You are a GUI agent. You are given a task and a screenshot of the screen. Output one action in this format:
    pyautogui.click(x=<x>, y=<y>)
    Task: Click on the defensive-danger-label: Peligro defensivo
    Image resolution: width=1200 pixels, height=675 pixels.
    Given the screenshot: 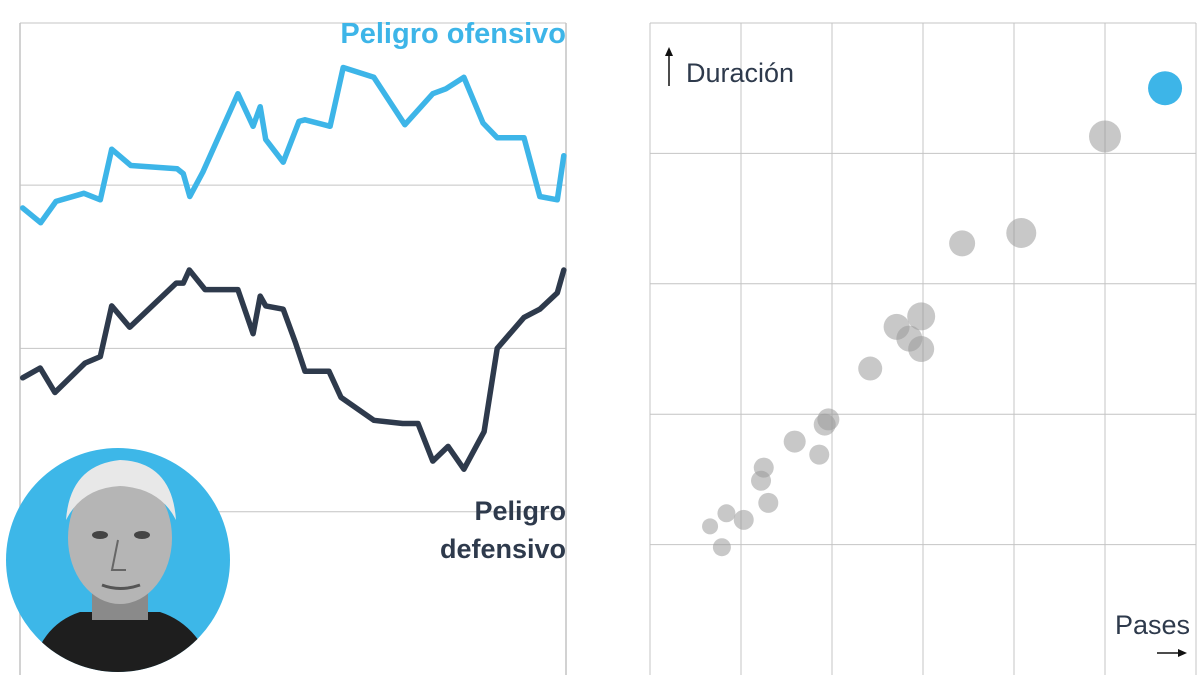 What is the action you would take?
    pyautogui.click(x=503, y=530)
    